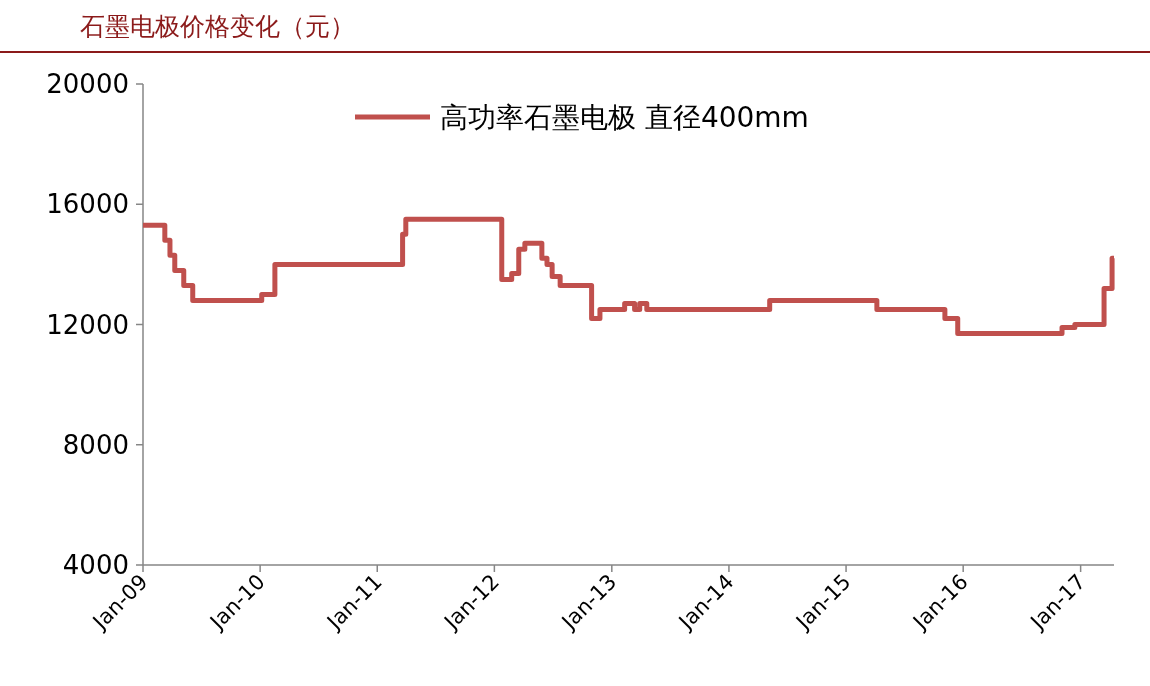  Describe the element at coordinates (87, 204) in the screenshot. I see `y-tick-label: 16000` at that location.